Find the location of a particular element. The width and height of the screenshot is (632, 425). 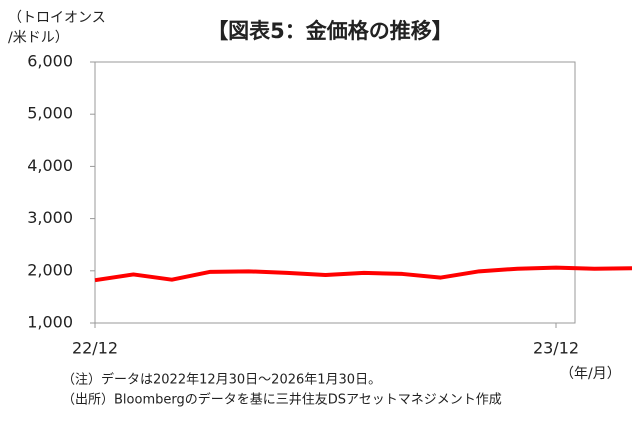

y-tick-label: 1,000 is located at coordinates (50, 322).